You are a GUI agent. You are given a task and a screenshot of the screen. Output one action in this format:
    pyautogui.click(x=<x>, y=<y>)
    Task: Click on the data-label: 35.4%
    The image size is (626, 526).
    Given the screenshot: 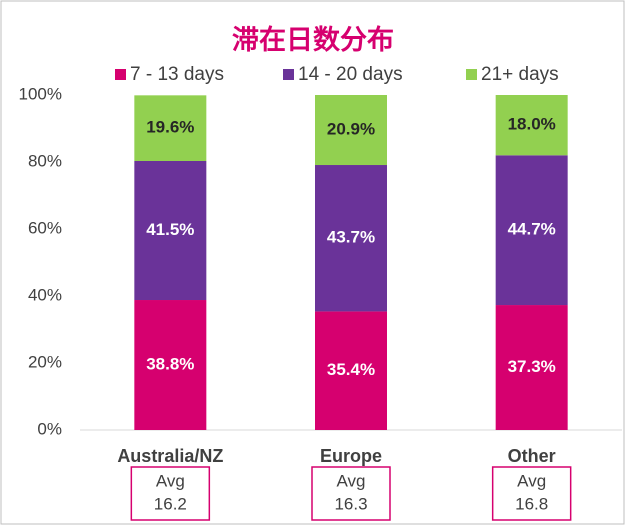 What is the action you would take?
    pyautogui.click(x=351, y=369)
    